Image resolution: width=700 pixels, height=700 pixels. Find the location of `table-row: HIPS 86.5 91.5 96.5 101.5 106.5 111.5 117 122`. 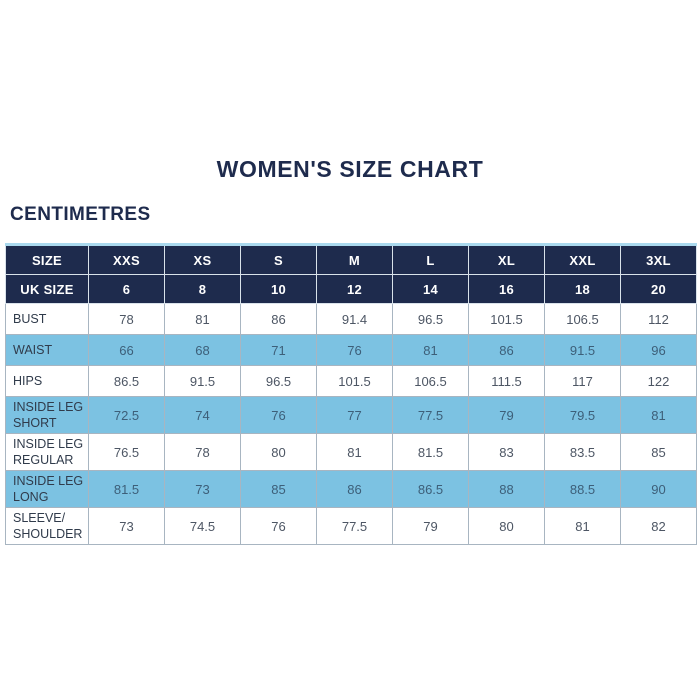

table-row: HIPS 86.5 91.5 96.5 101.5 106.5 111.5 117 122 is located at coordinates (351, 381).